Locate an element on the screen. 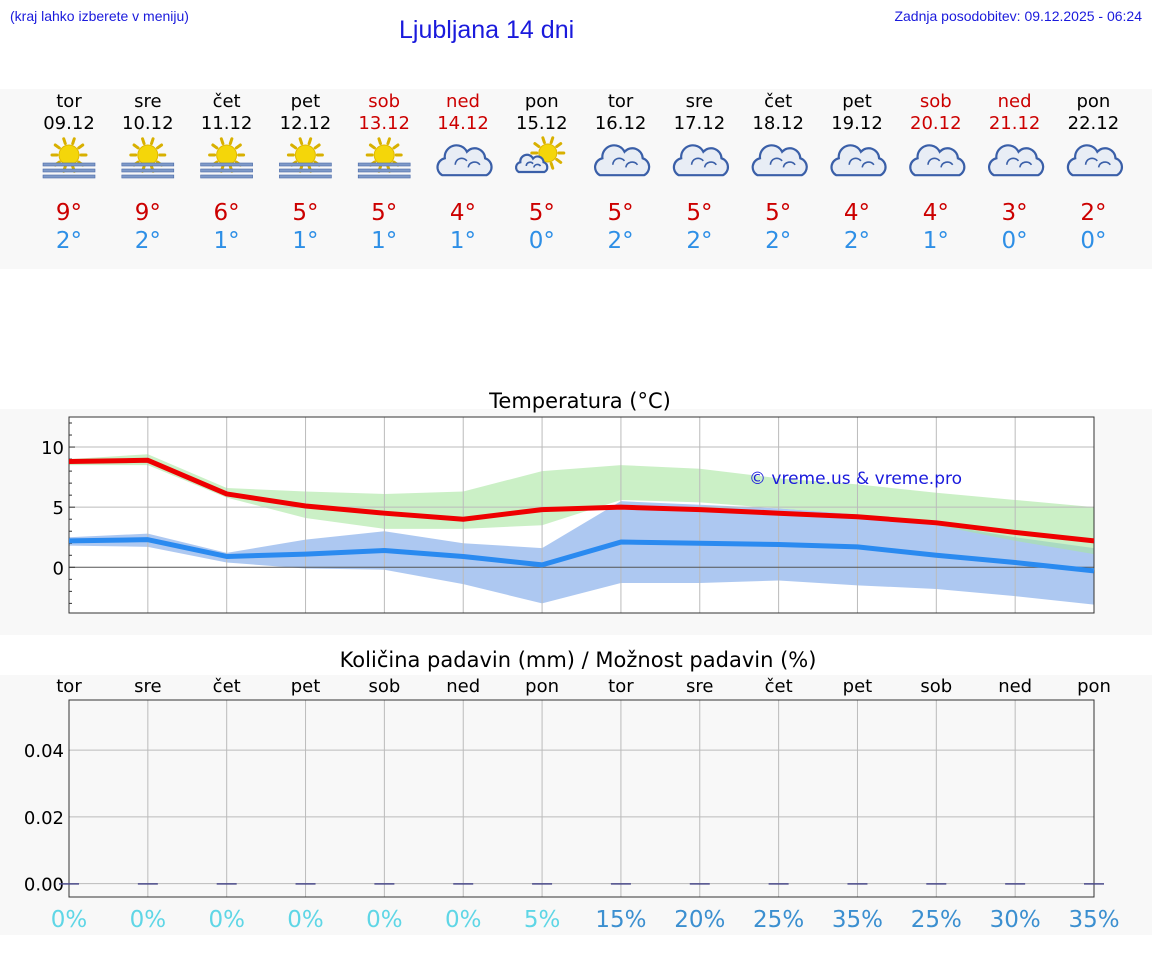  precipitation-probability: 20% is located at coordinates (699, 920).